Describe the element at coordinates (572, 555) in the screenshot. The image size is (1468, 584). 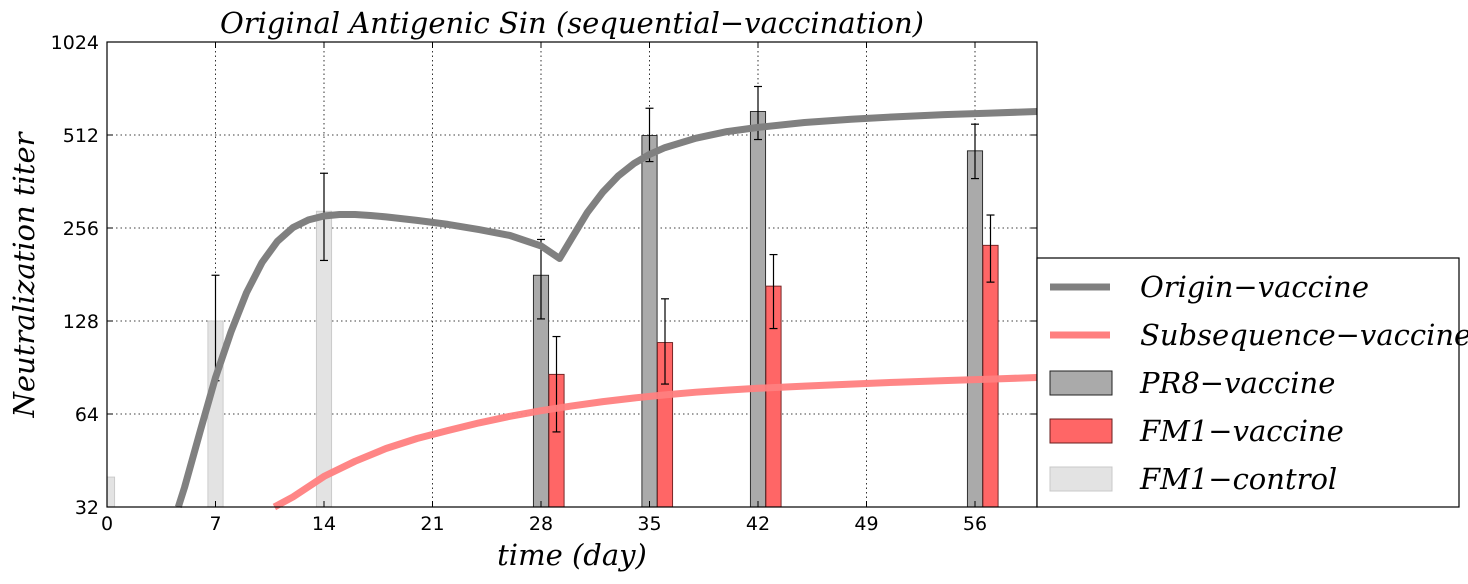
I see `x-axis-label: time (day)` at that location.